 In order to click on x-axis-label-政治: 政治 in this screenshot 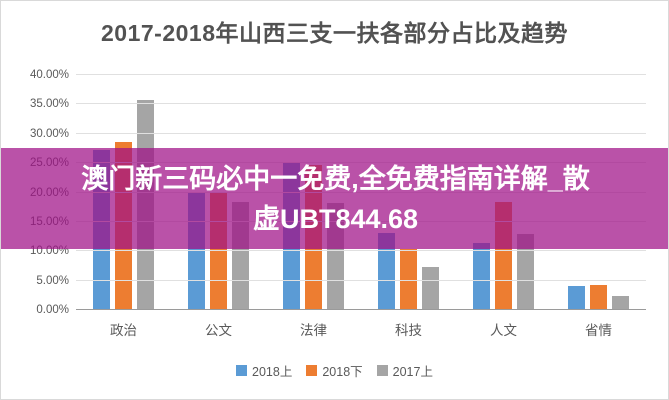, I will do `click(123, 330)`.